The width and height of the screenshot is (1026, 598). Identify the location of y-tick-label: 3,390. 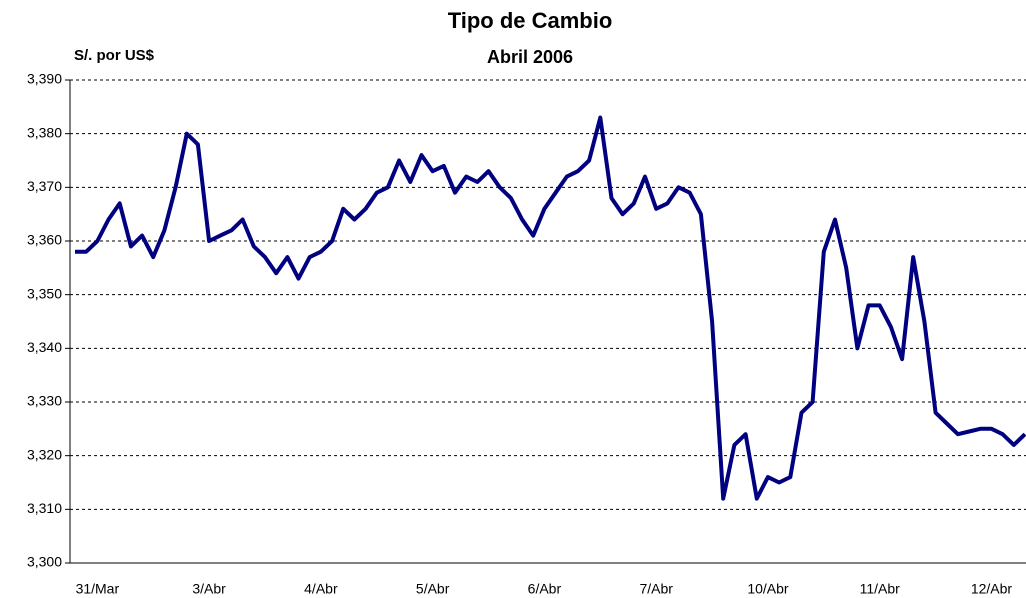
(44, 79).